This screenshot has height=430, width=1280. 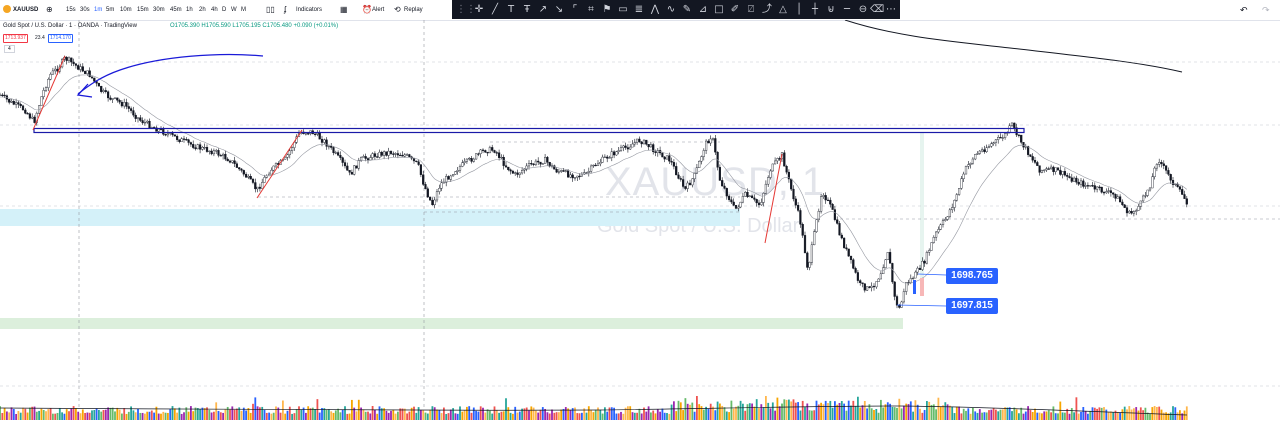 I want to click on alert-button: Alert, so click(x=378, y=10).